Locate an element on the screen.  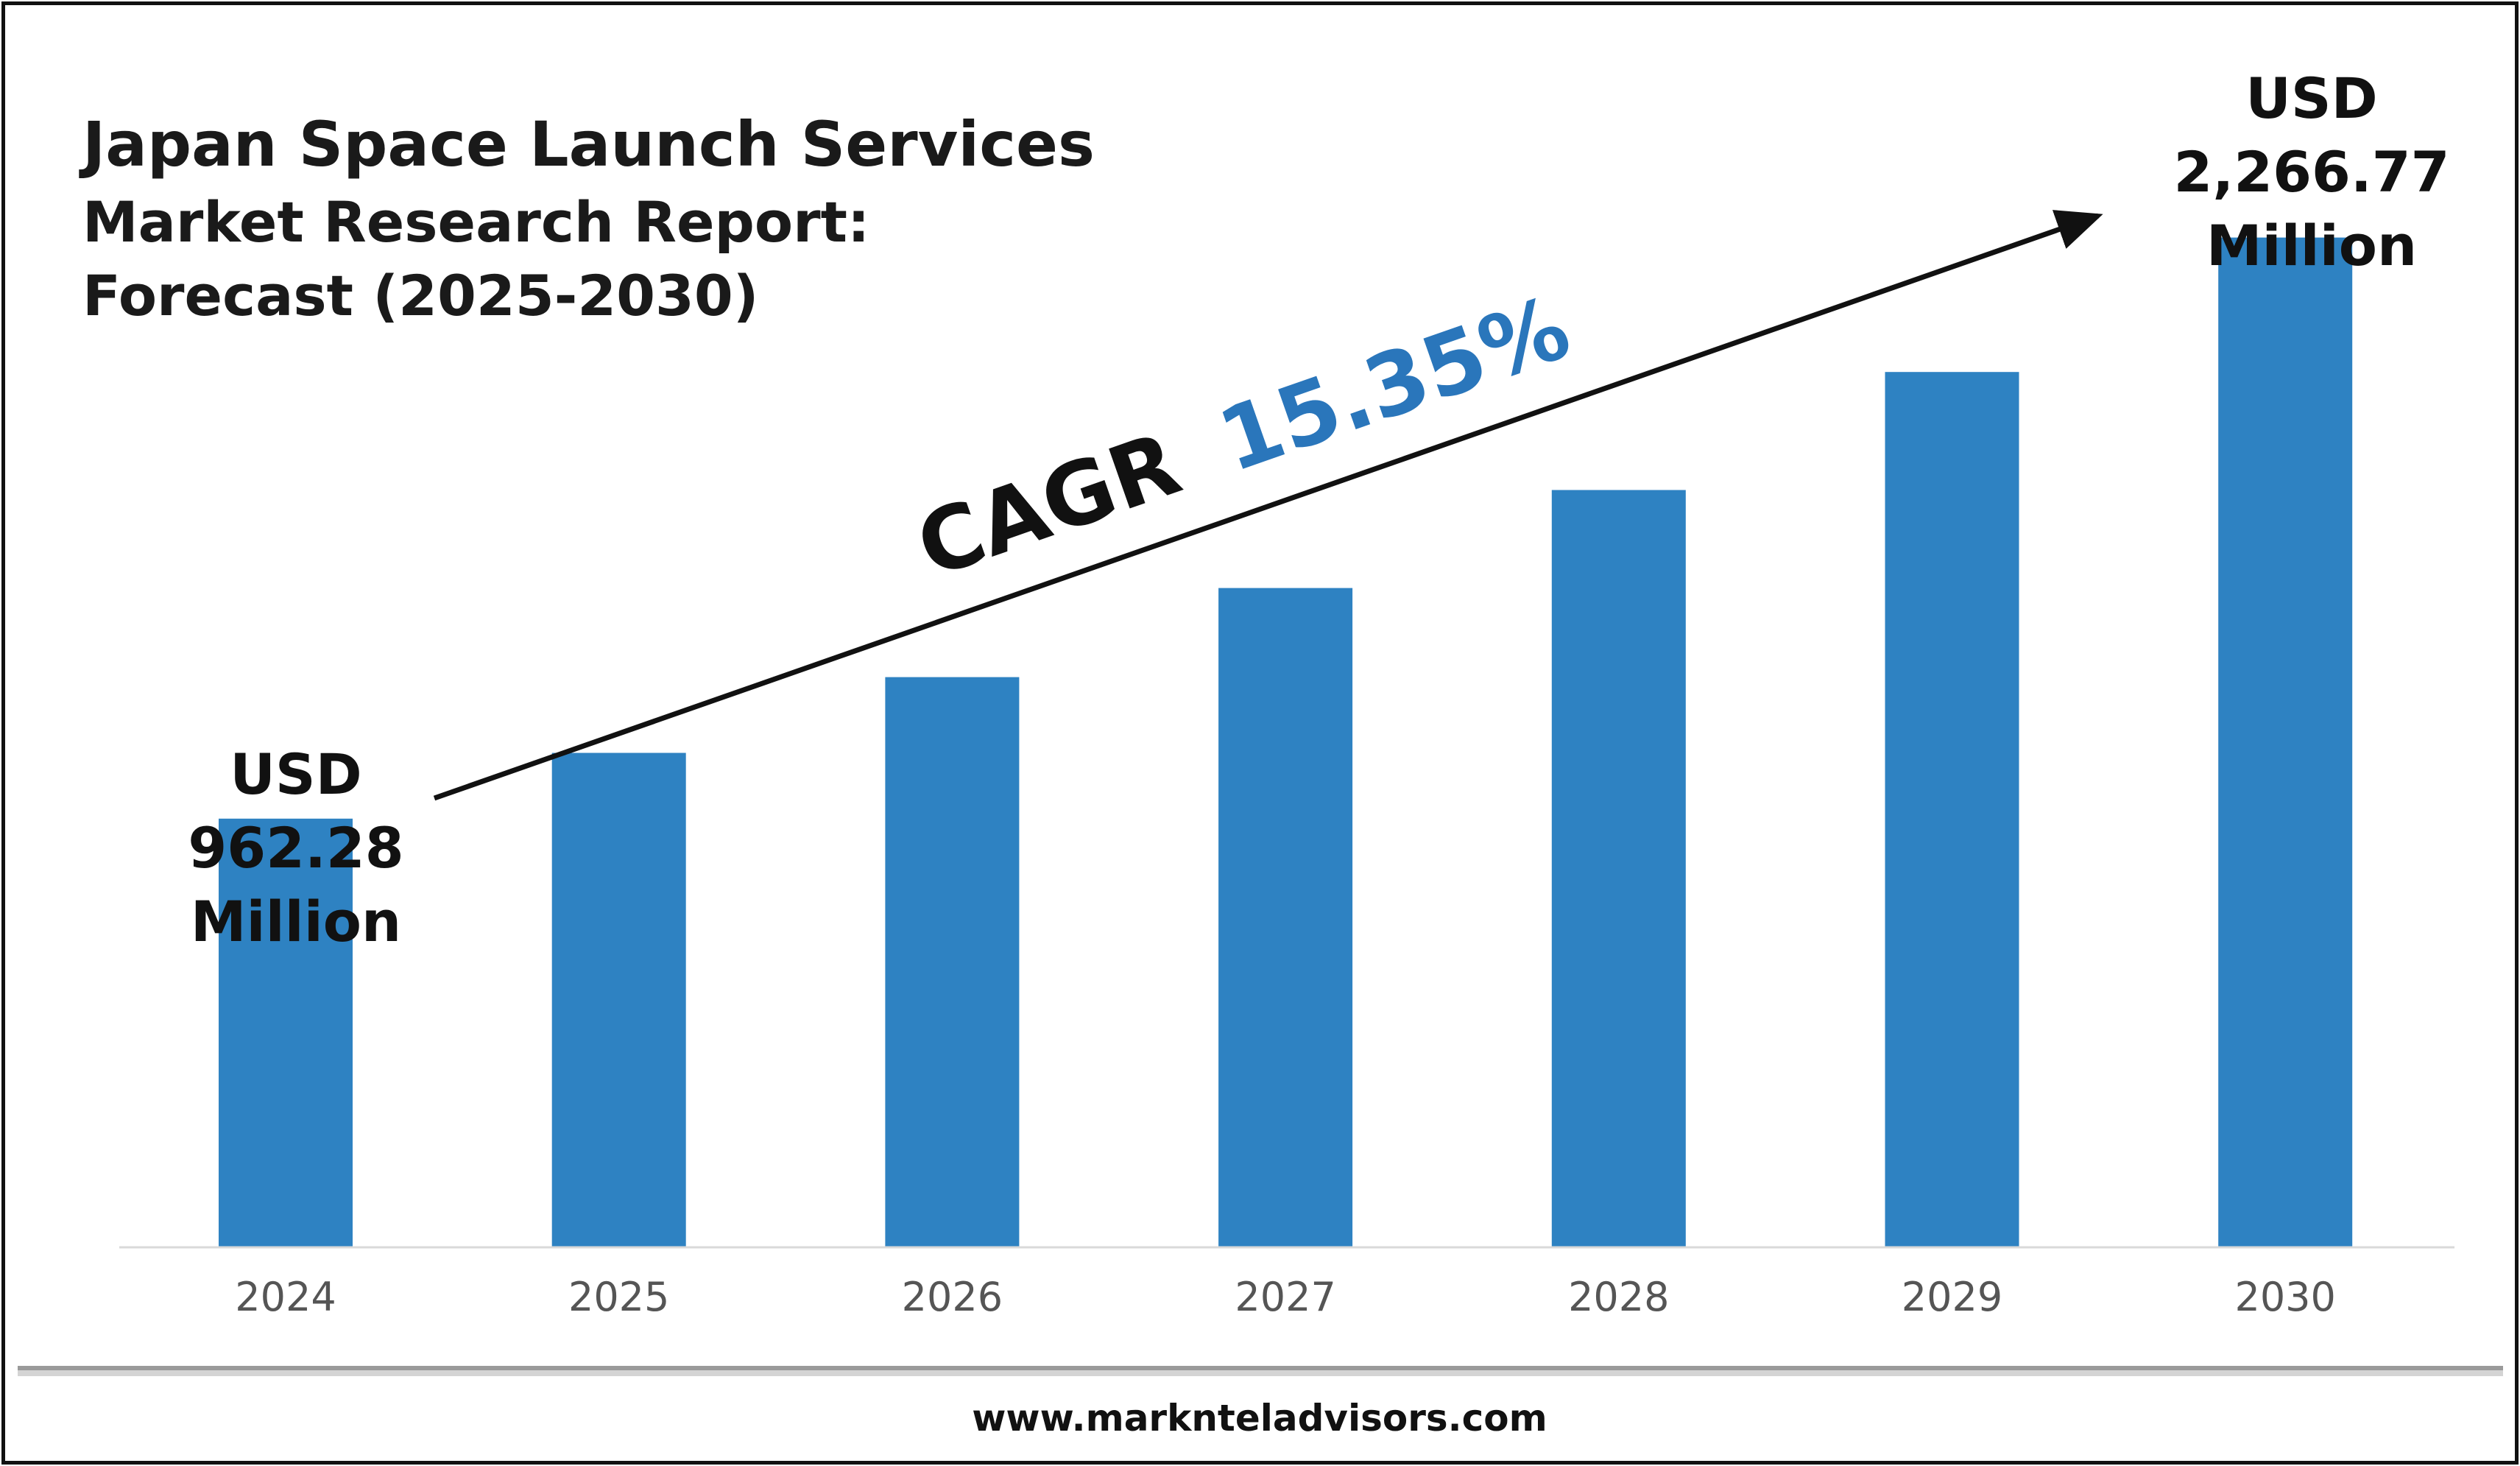
bar-2027 is located at coordinates (1285, 917).